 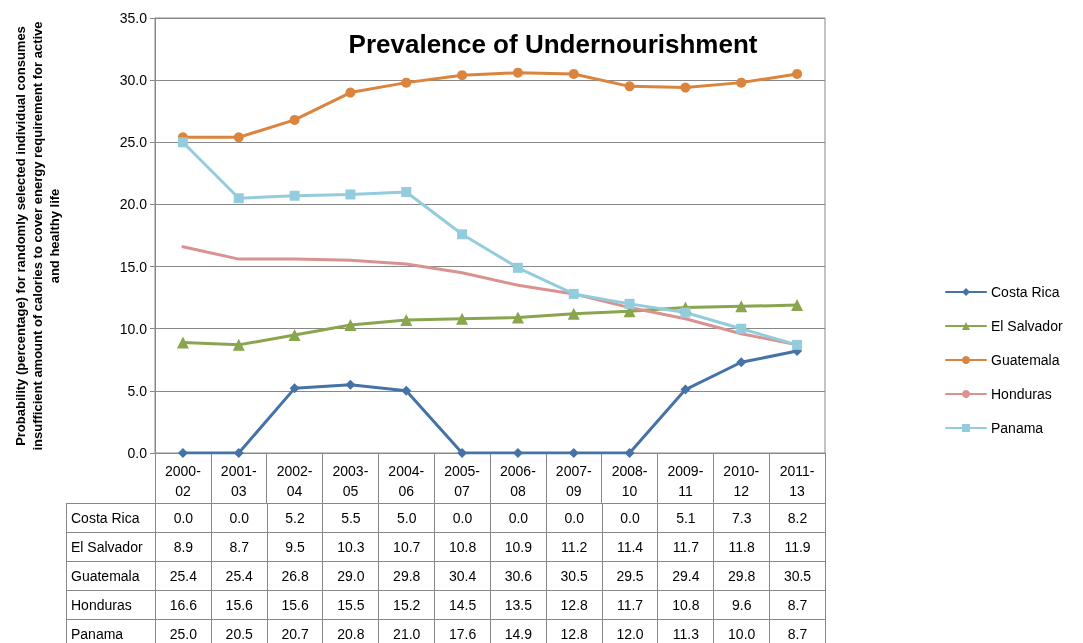 I want to click on data-label: 14.9, so click(x=518, y=631).